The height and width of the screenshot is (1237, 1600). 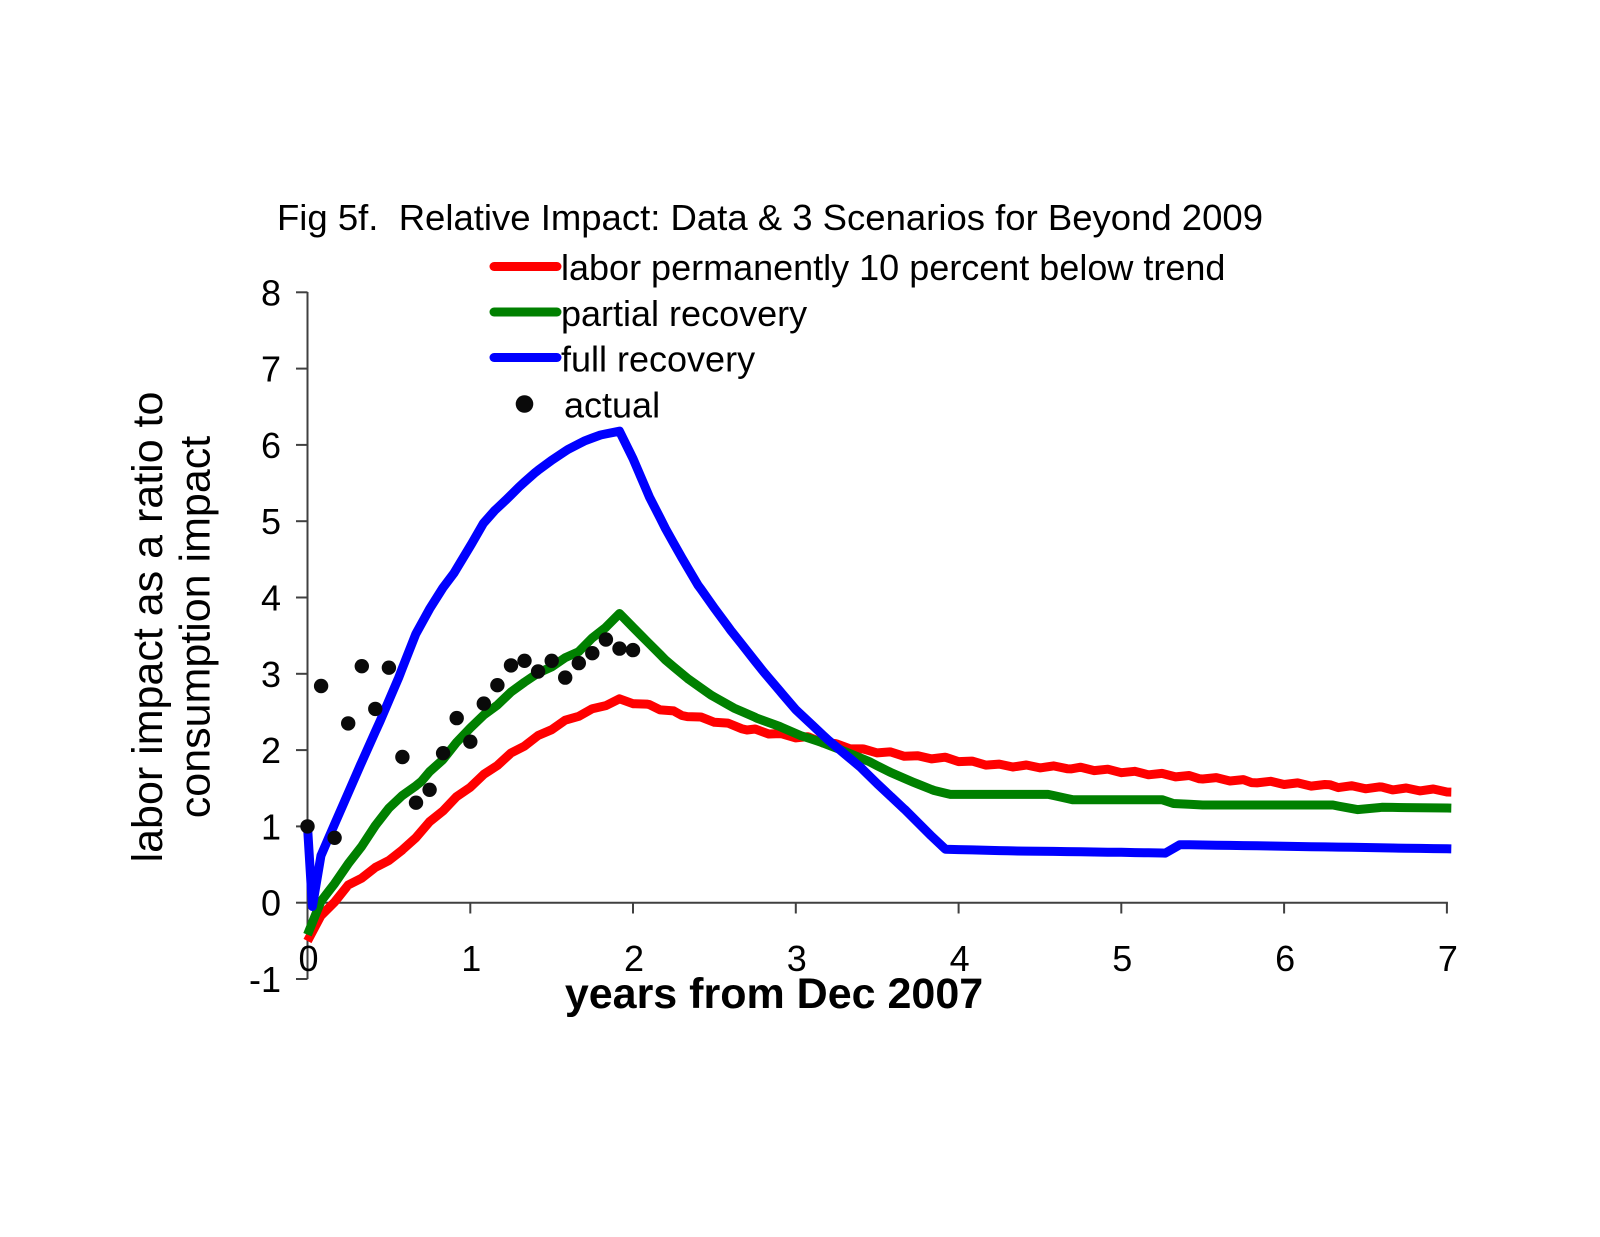 I want to click on svg-text: labor impact as a ratio to, so click(x=148, y=627).